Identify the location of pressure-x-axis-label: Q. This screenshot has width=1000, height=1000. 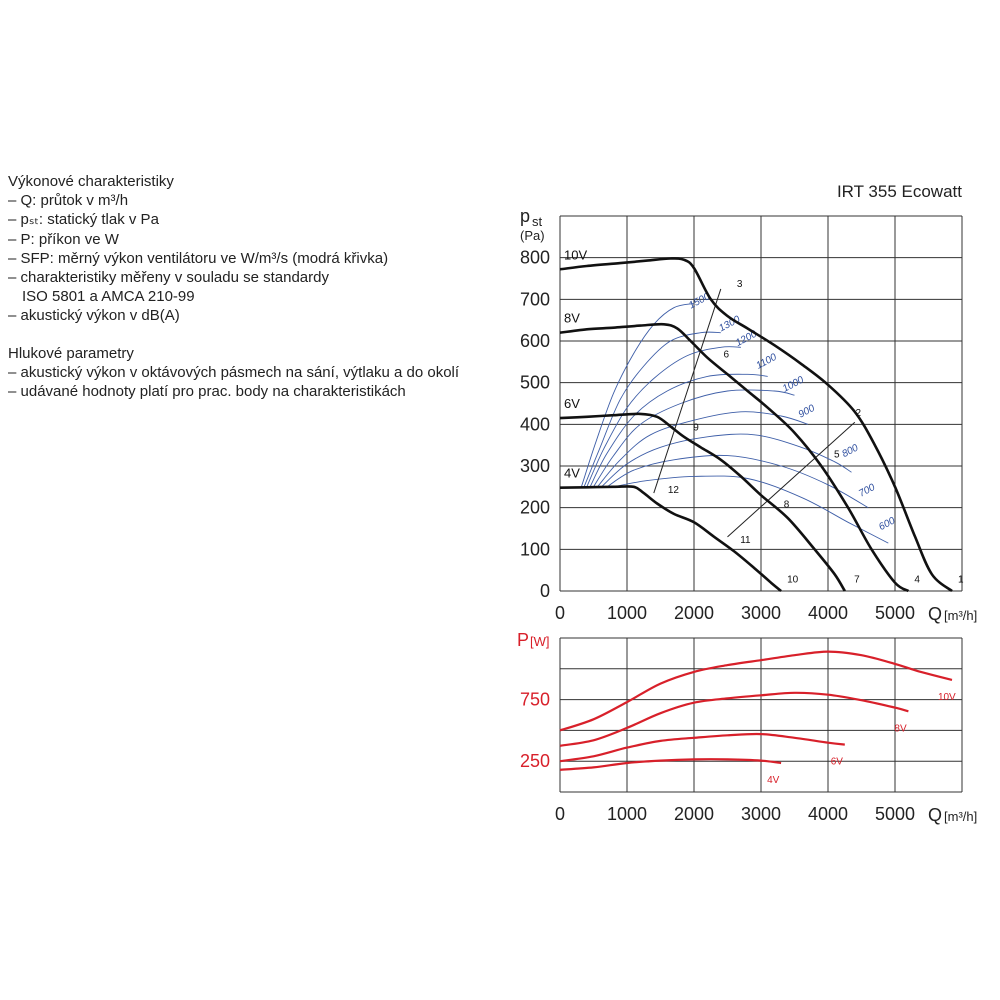
(935, 614).